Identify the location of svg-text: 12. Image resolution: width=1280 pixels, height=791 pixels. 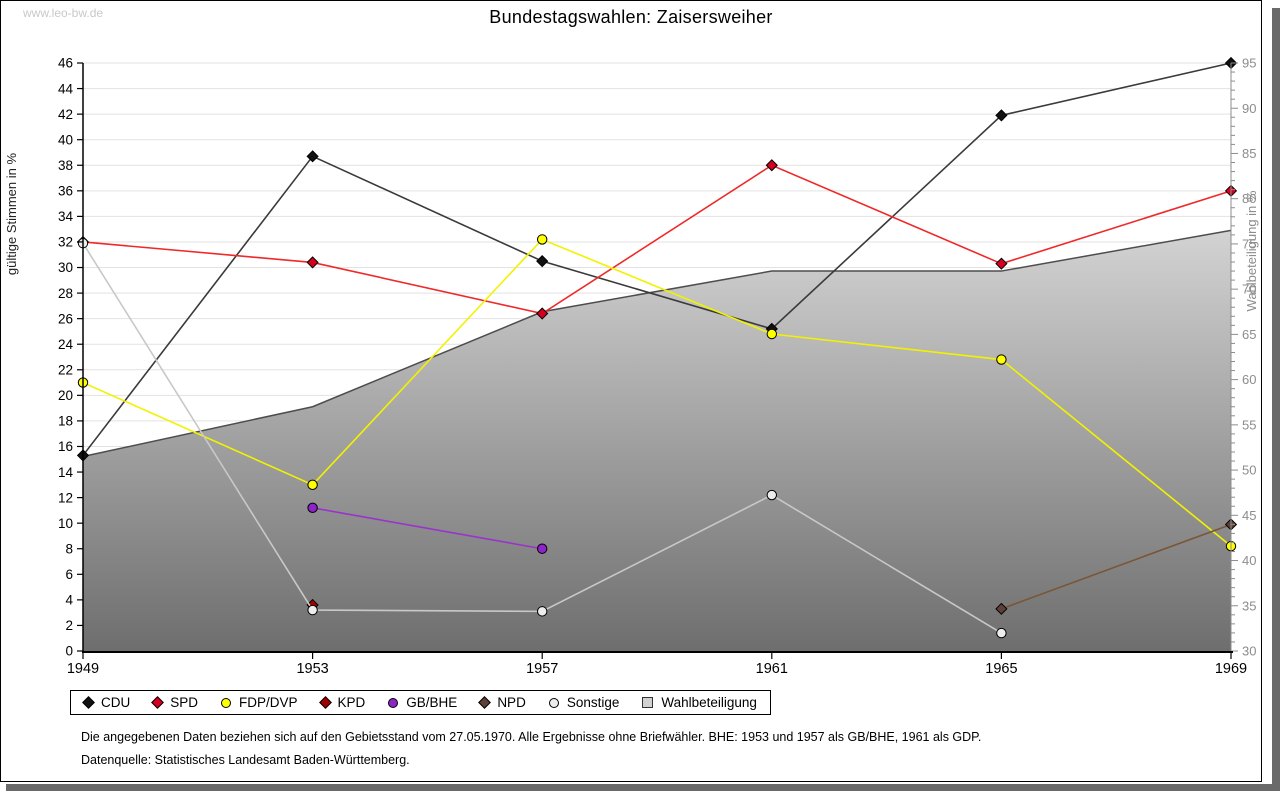
(65, 497).